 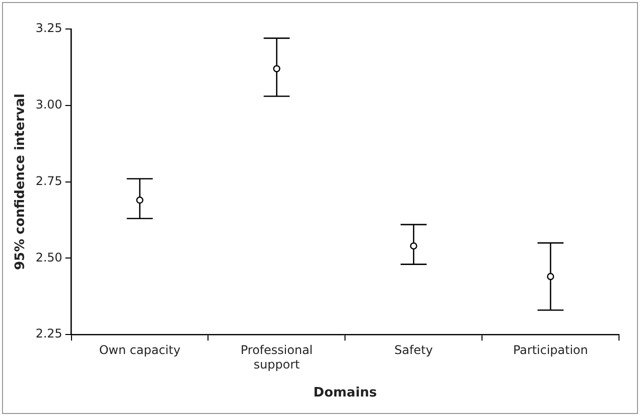 I want to click on y-axis-title: 95% confidence interval, so click(x=20, y=182).